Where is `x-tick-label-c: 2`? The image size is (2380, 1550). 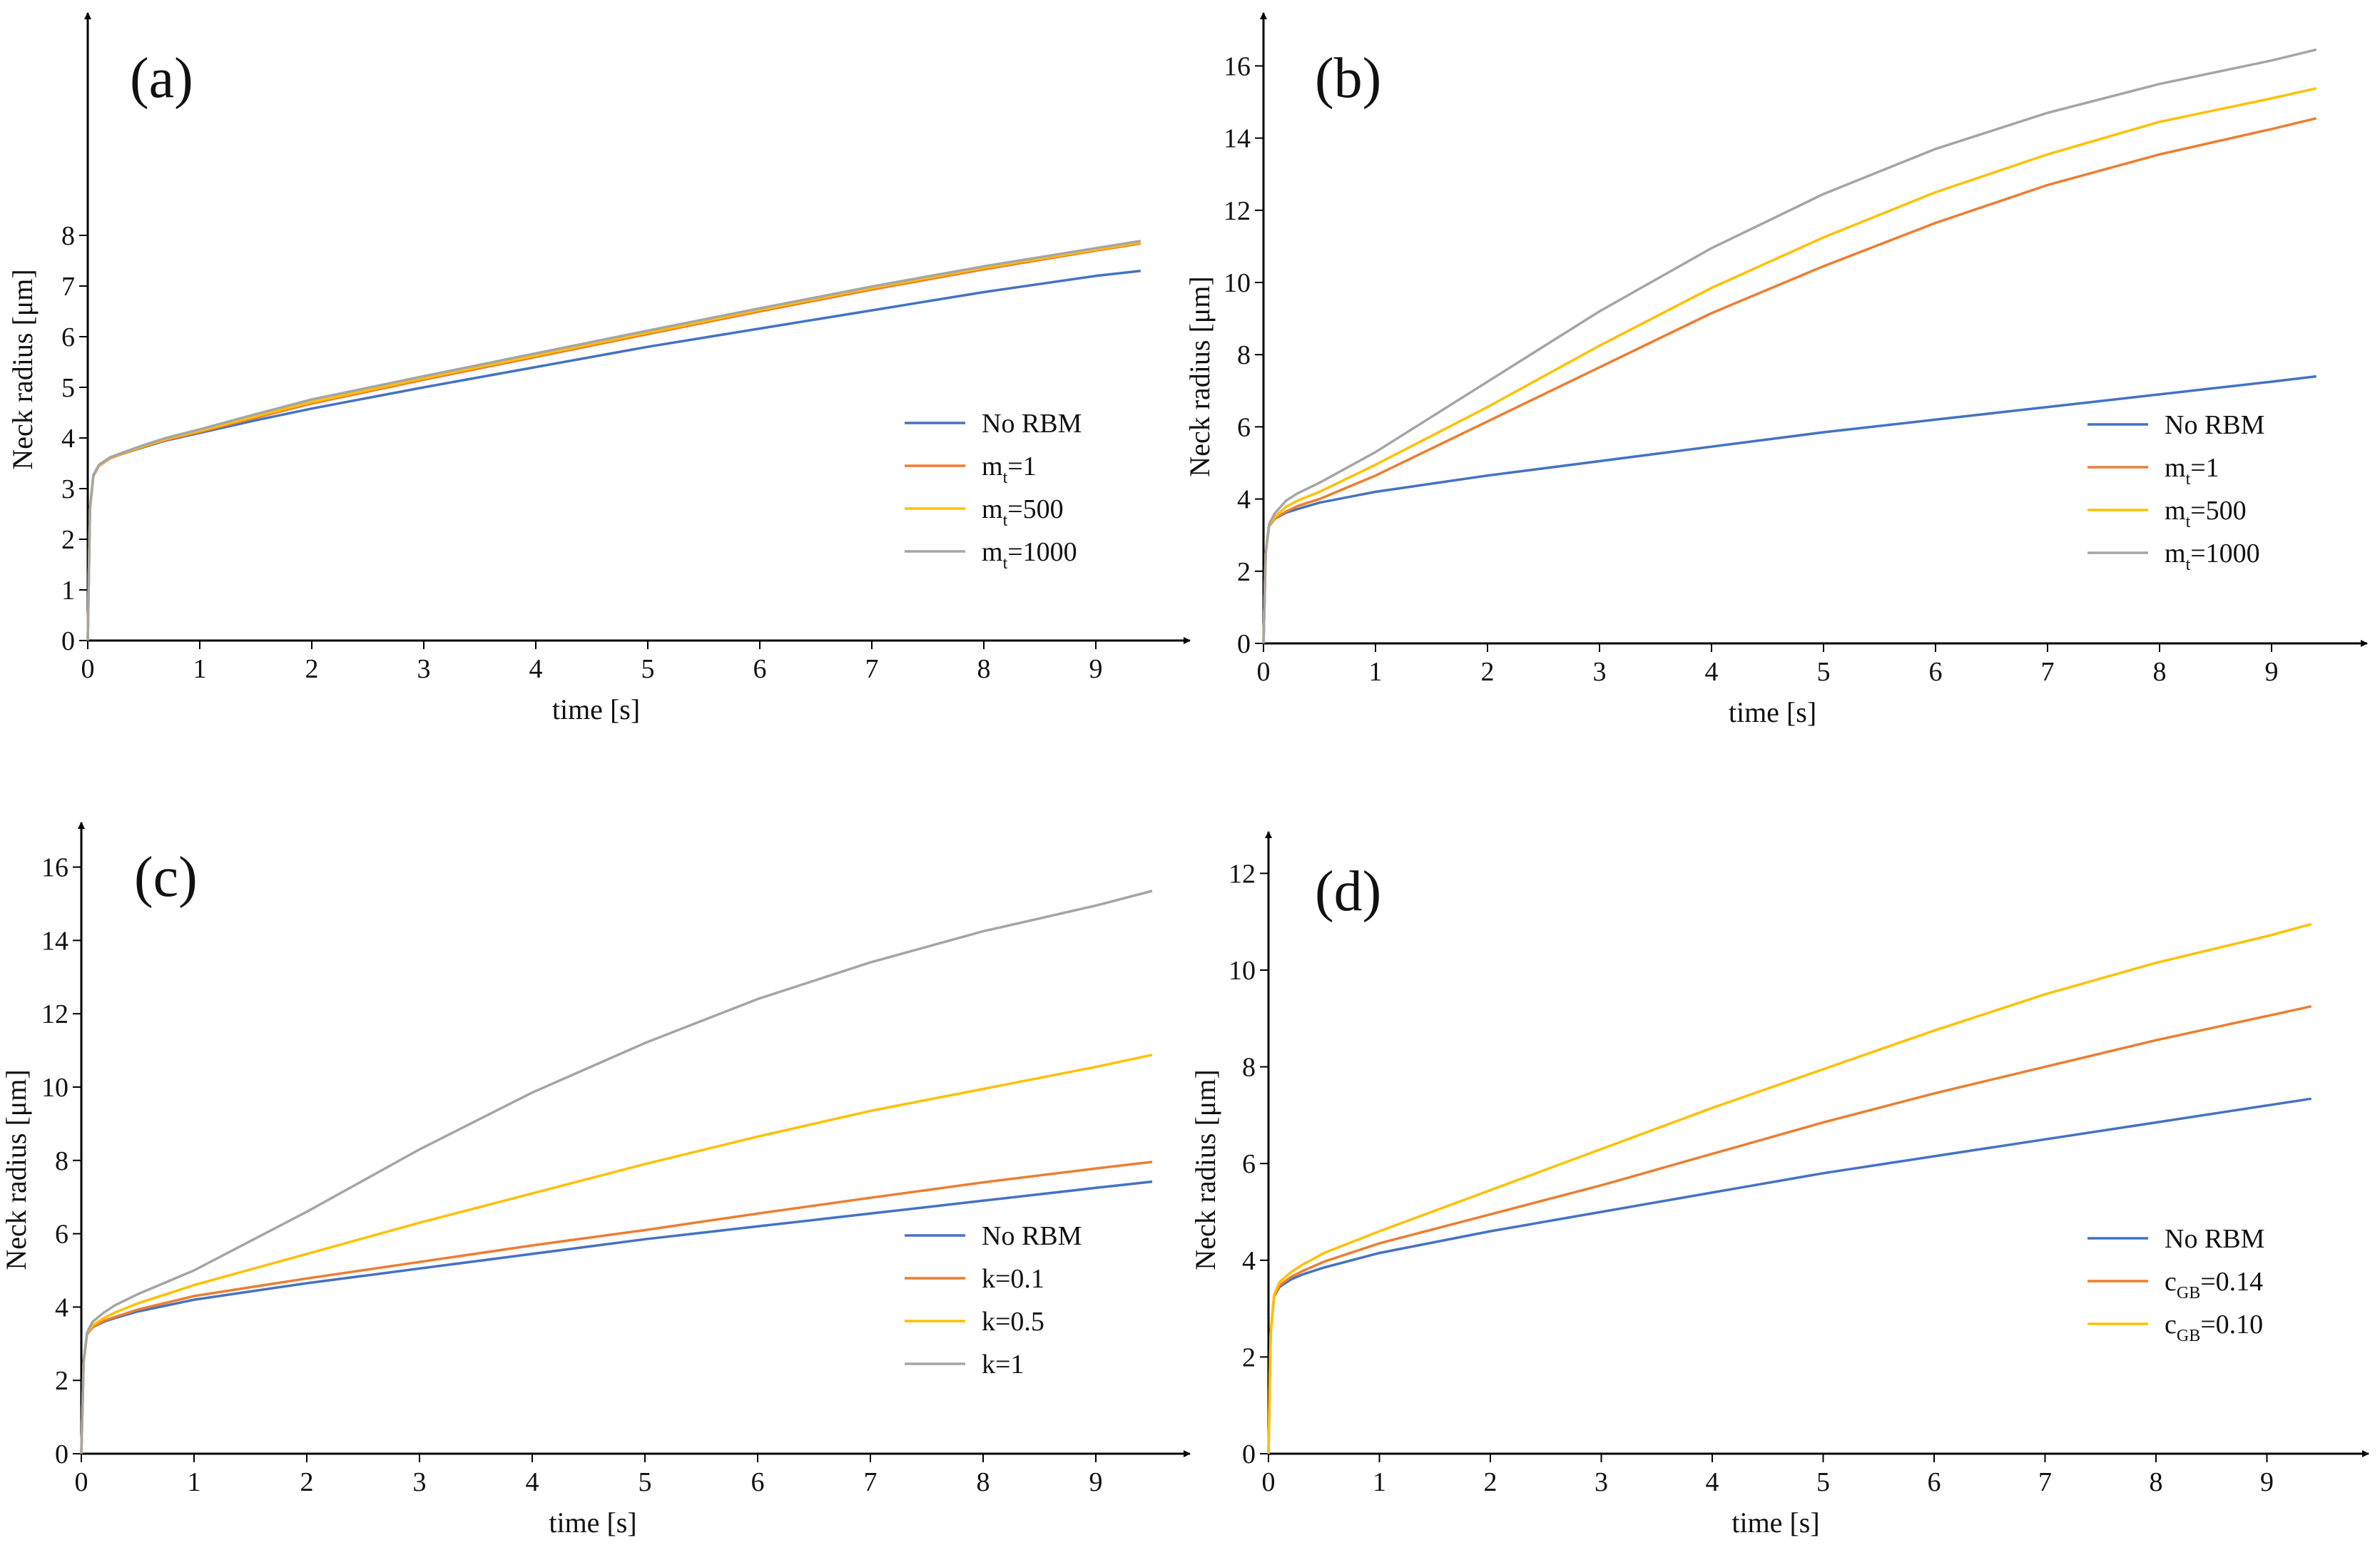
x-tick-label-c: 2 is located at coordinates (307, 1482).